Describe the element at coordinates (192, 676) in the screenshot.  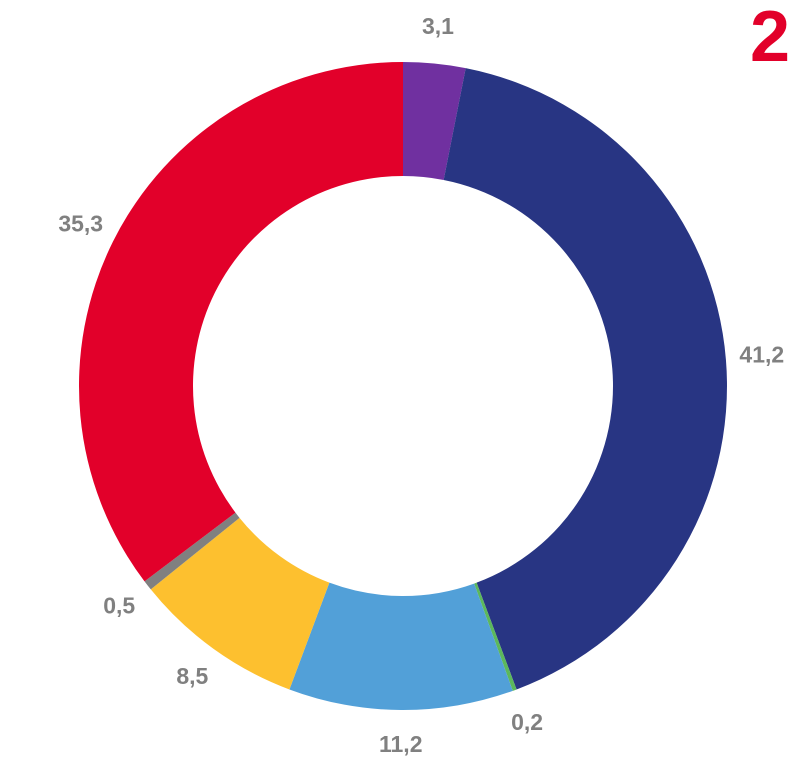
I see `data-label: 8,5` at that location.